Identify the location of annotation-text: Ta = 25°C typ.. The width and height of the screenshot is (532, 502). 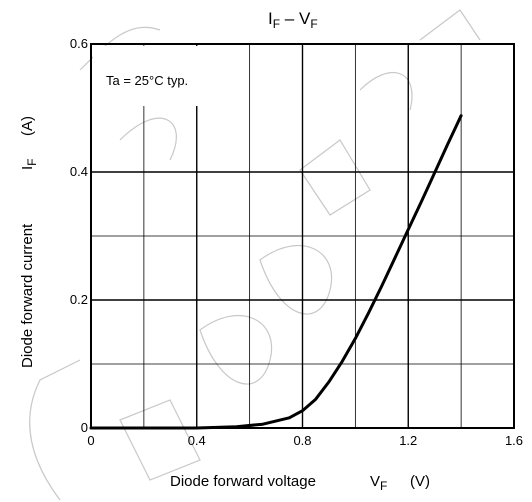
(147, 80).